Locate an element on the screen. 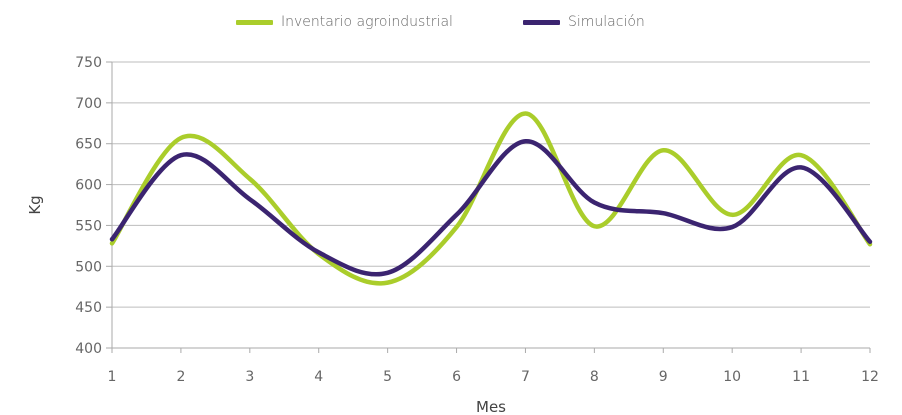 This screenshot has height=415, width=902. legend-item-inventario: Inventario agroindustrial is located at coordinates (344, 22).